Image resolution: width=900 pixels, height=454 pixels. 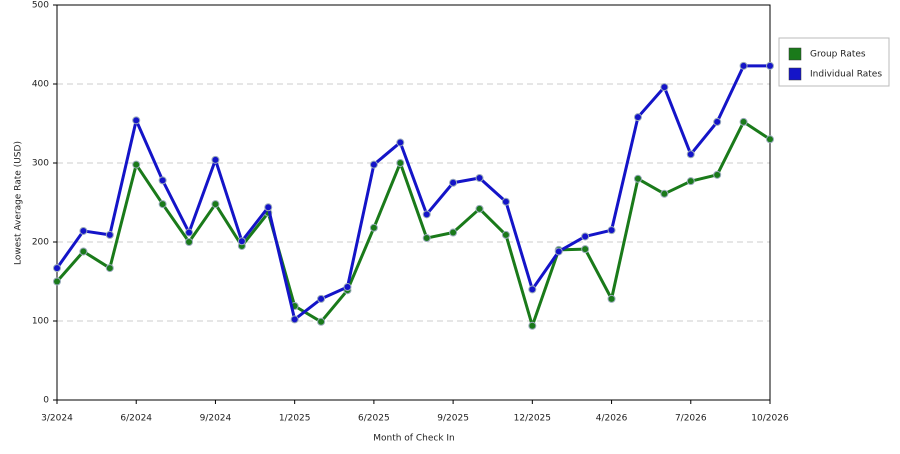 I want to click on x-axis-label: Month of Check In, so click(x=414, y=439).